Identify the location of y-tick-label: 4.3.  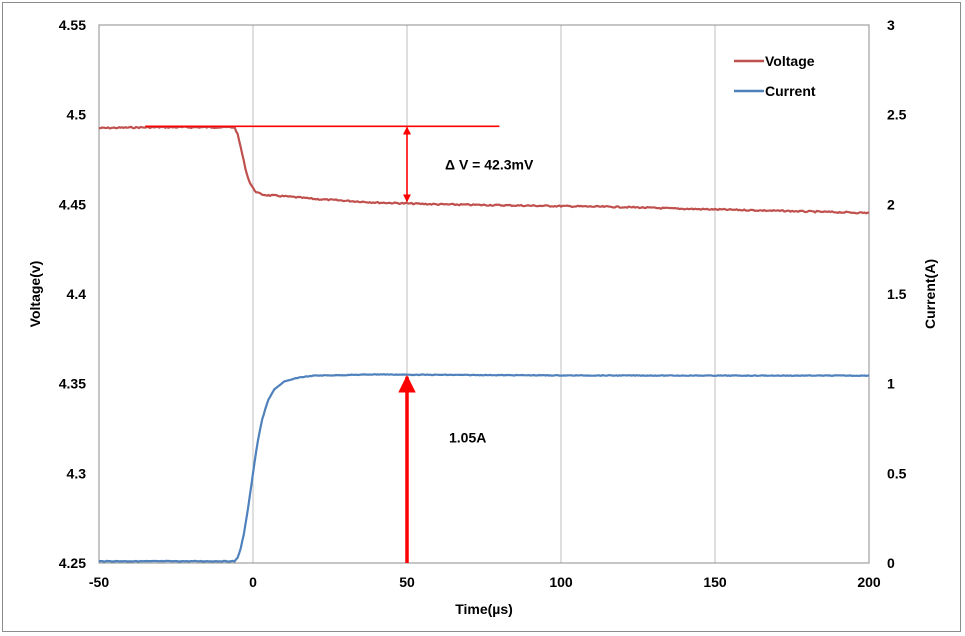
(77, 473).